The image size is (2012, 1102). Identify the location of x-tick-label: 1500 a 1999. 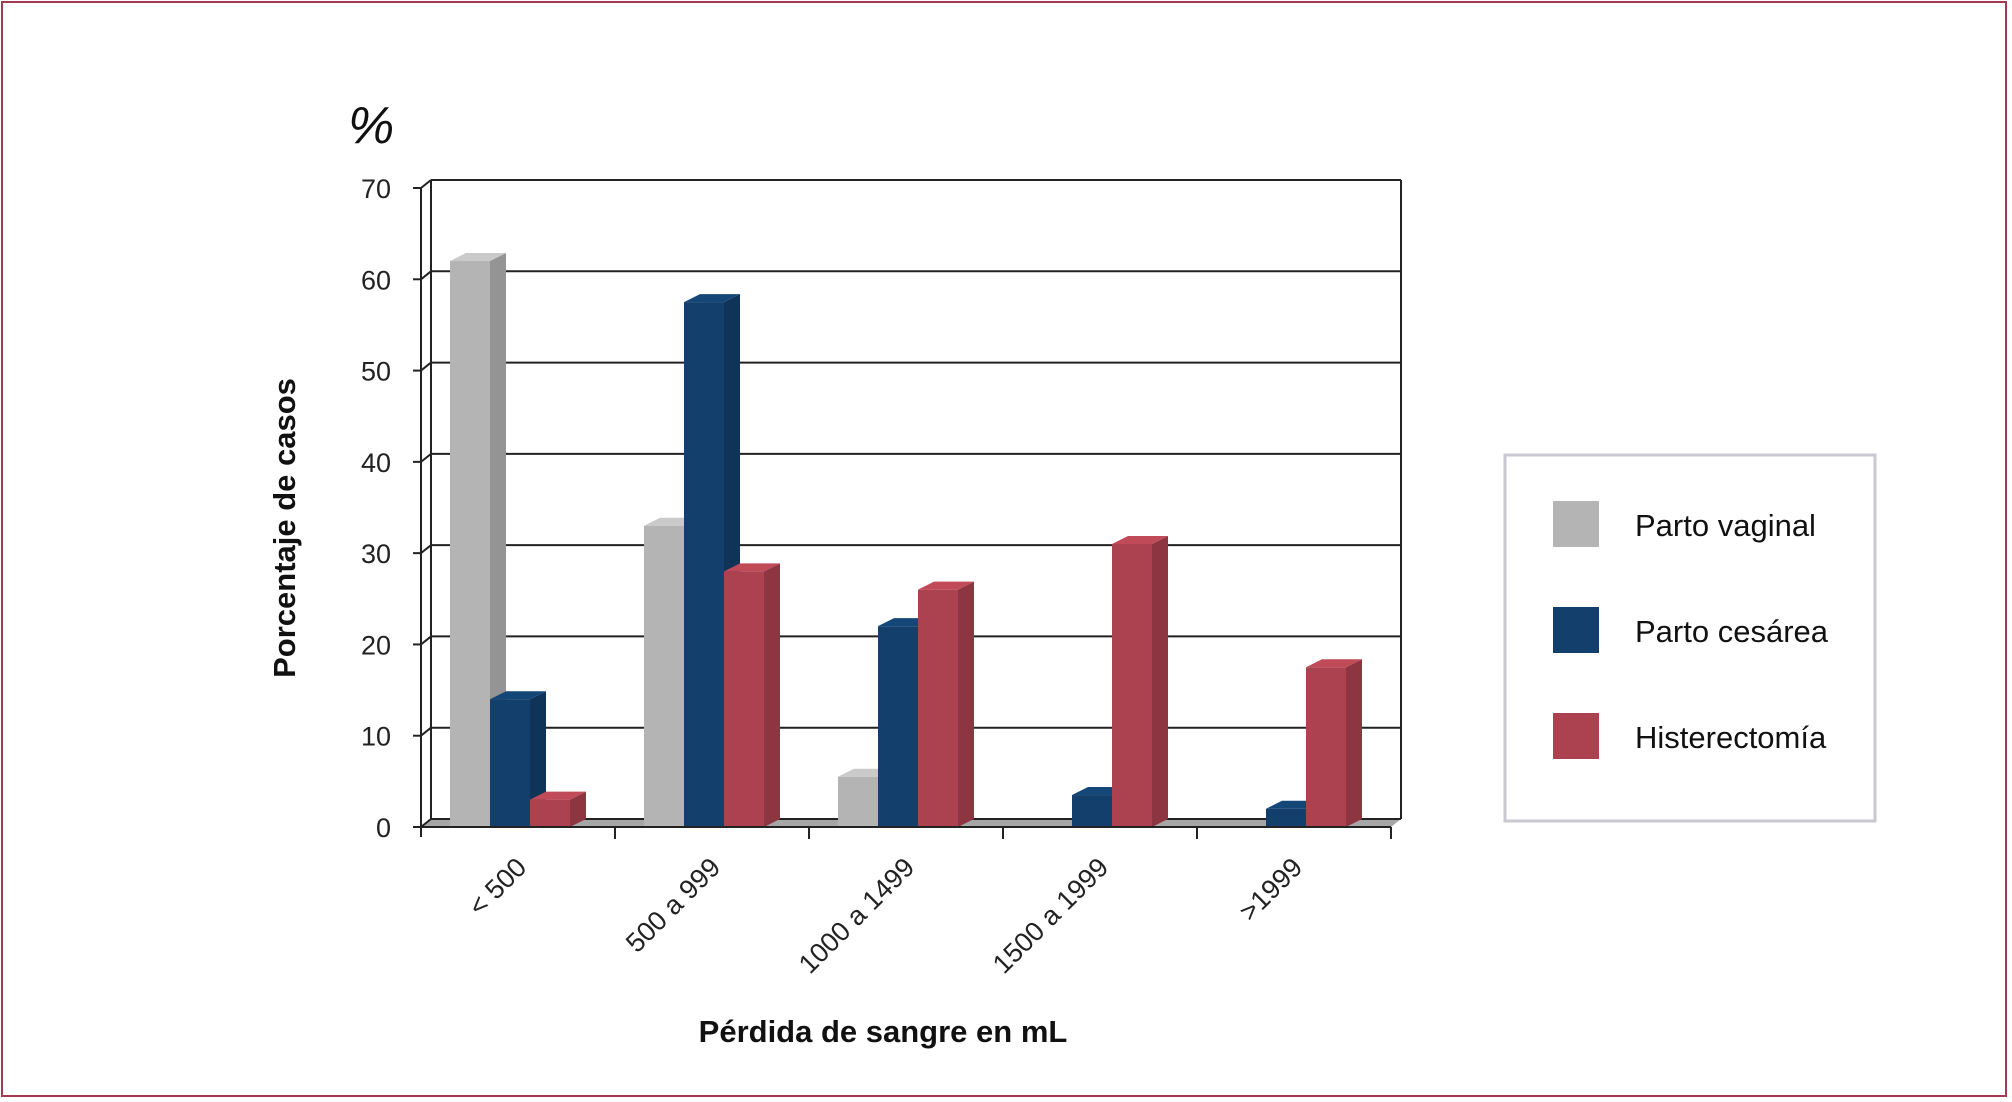
(1050, 915).